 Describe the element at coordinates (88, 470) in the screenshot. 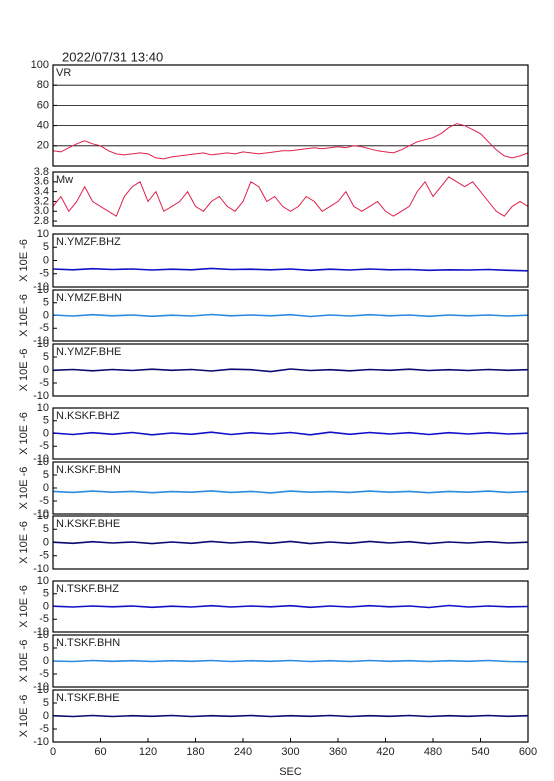

I see `series-label: N.KSKF.BHN` at that location.